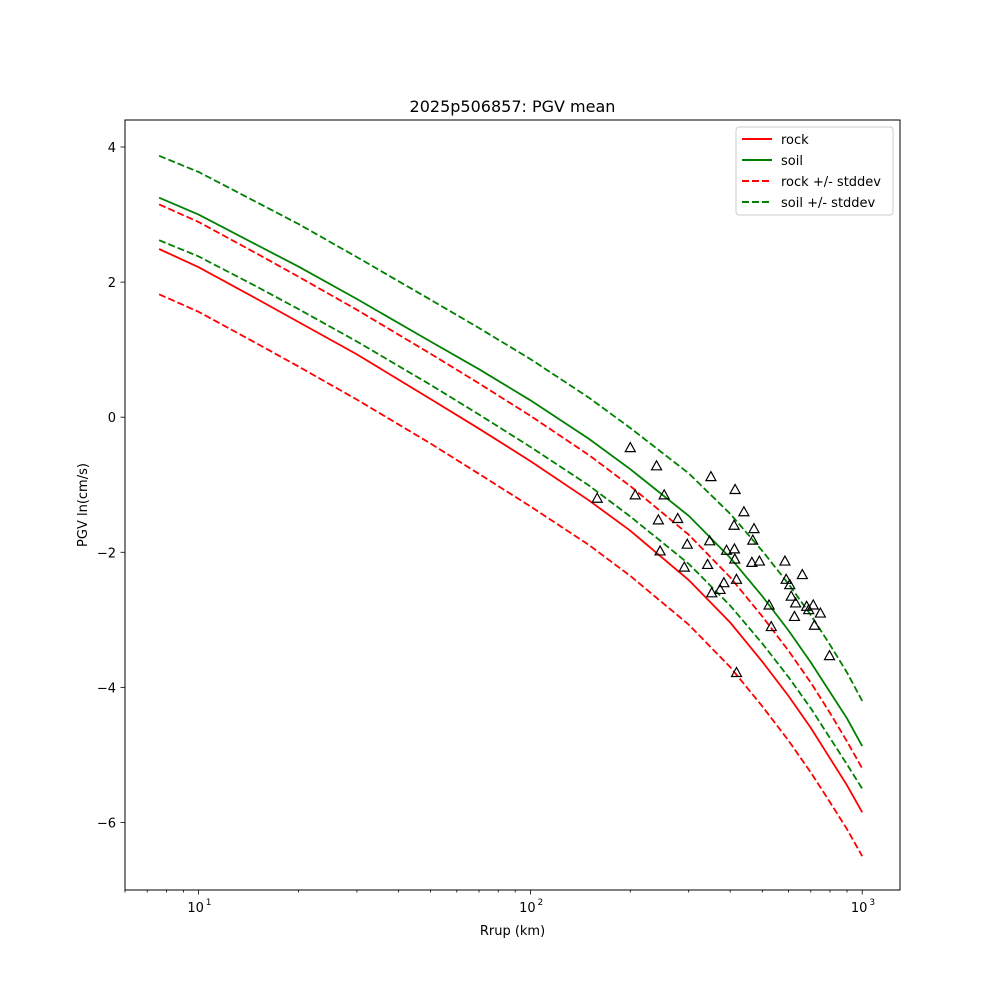 The width and height of the screenshot is (1000, 1004). What do you see at coordinates (112, 418) in the screenshot?
I see `y-tick-label: 0` at bounding box center [112, 418].